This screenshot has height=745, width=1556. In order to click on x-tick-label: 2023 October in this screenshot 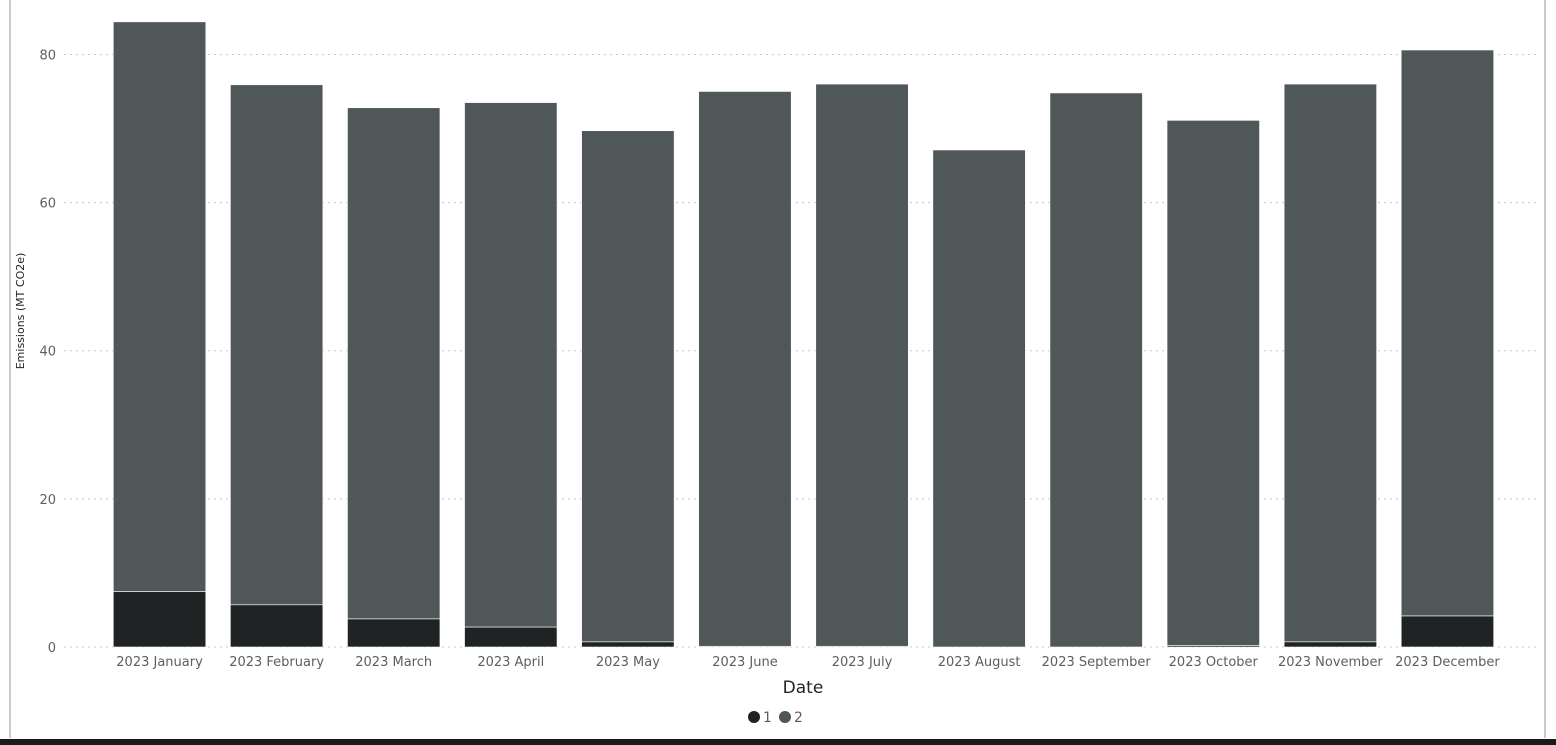, I will do `click(1214, 662)`.